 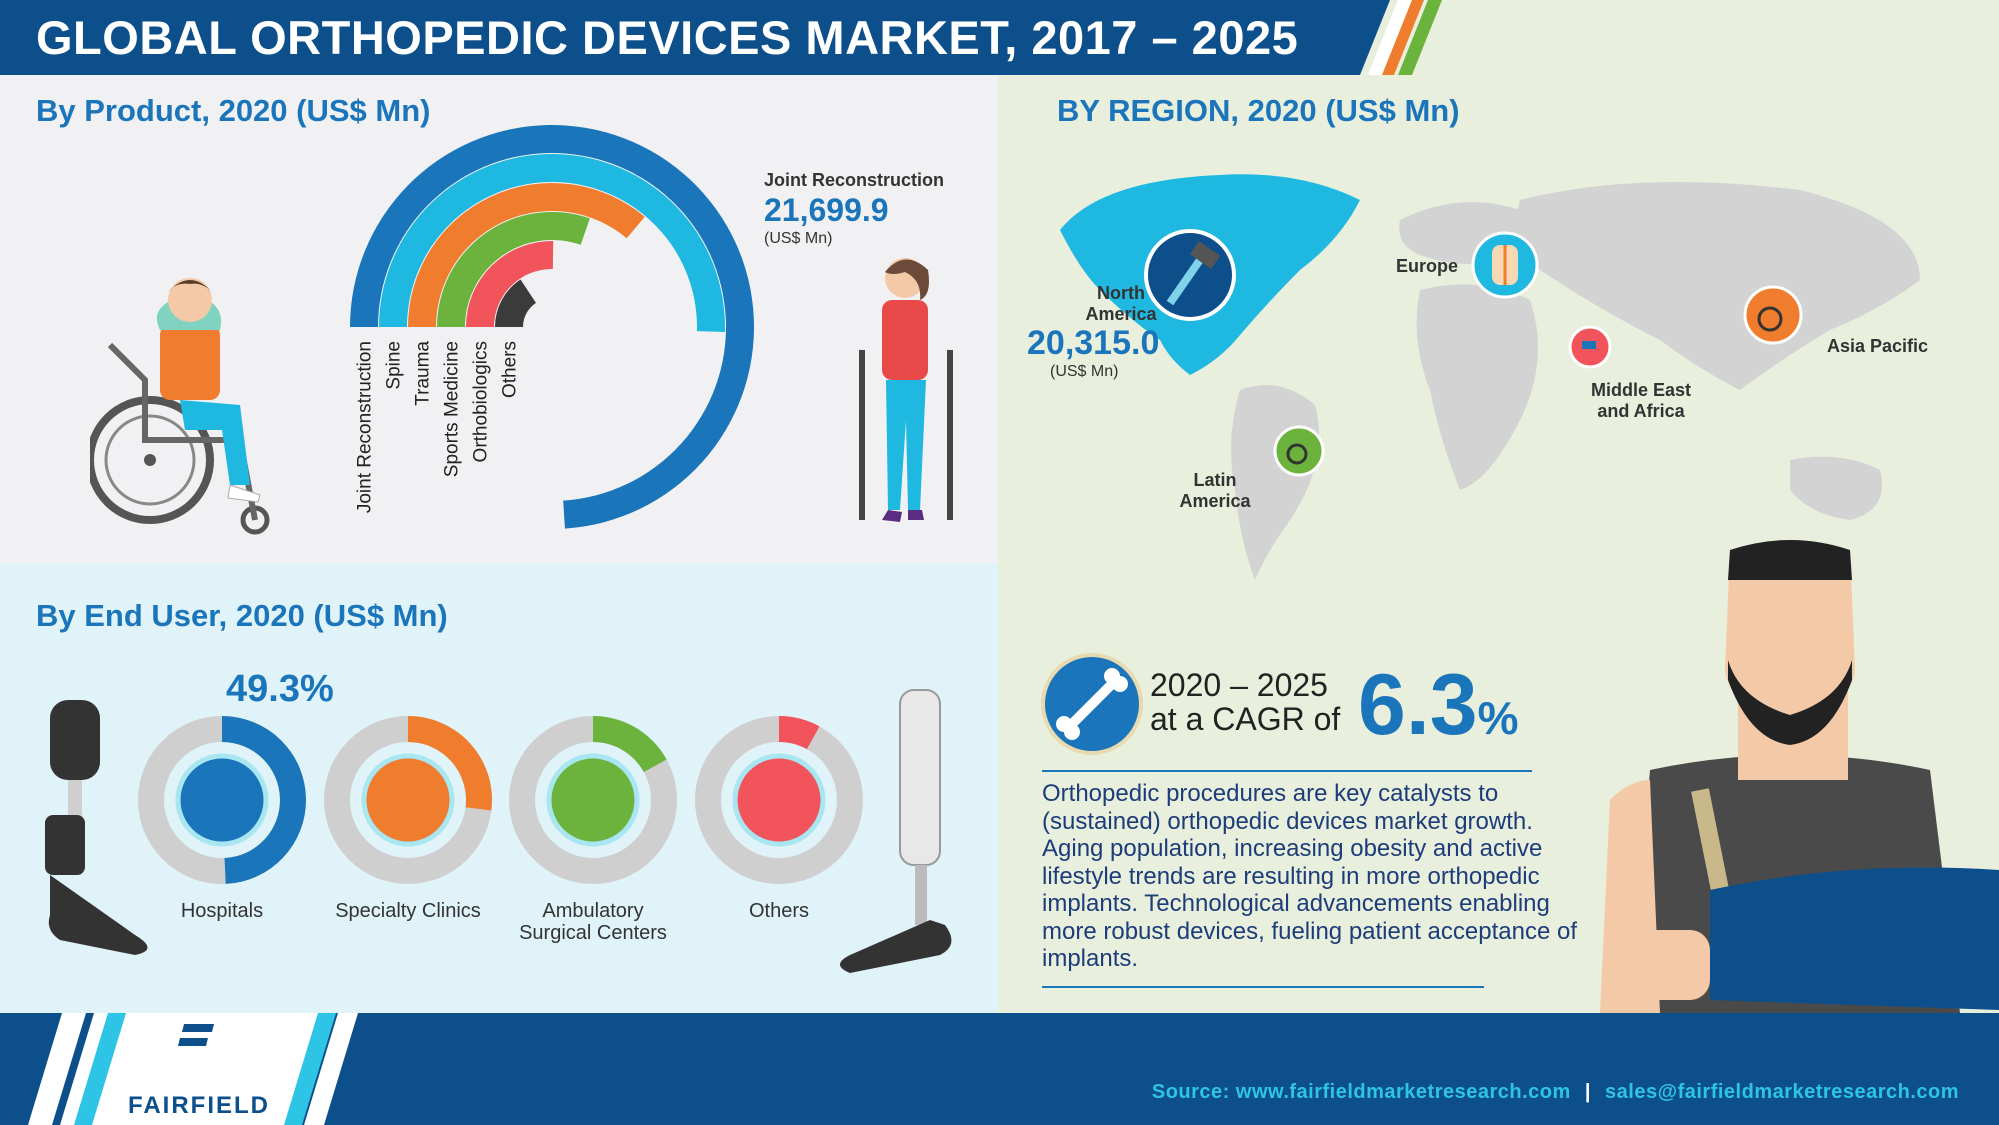 I want to click on latin-america-label: Latin America, so click(x=1215, y=491).